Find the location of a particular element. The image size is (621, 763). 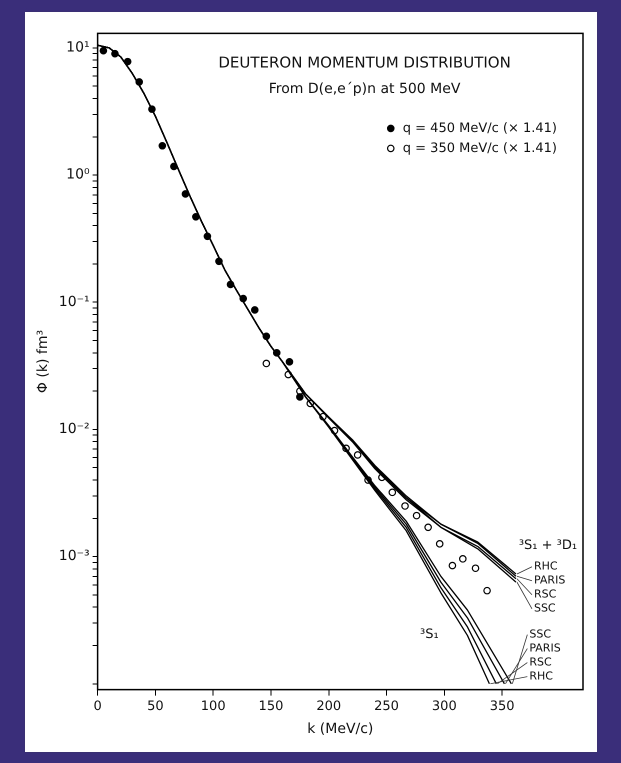

y-tick-label: 10⁻² is located at coordinates (74, 428).